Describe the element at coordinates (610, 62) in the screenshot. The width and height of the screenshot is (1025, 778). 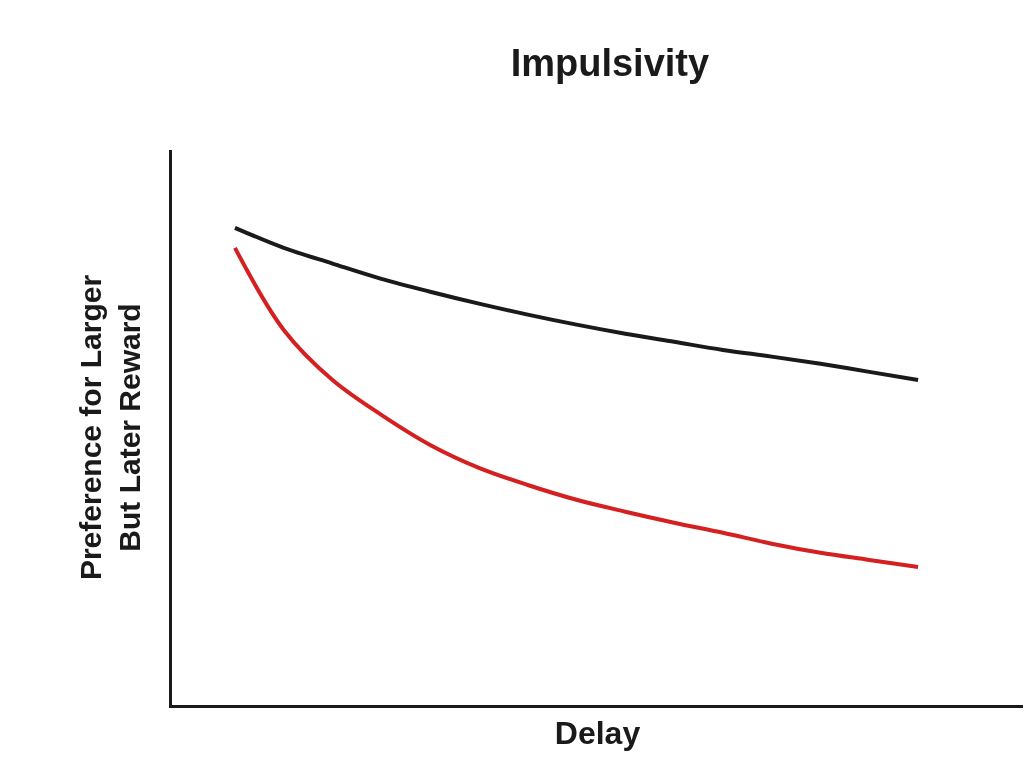
I see `chart-title: Impulsivity` at that location.